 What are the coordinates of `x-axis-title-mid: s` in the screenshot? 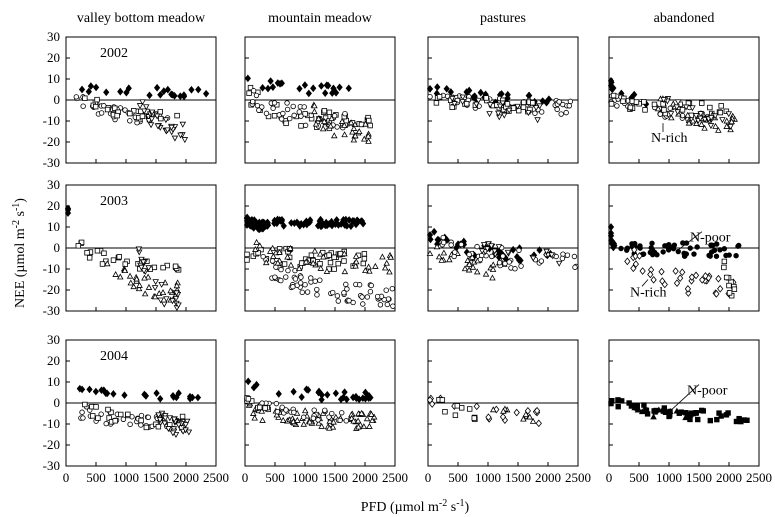 It's located at (451, 507).